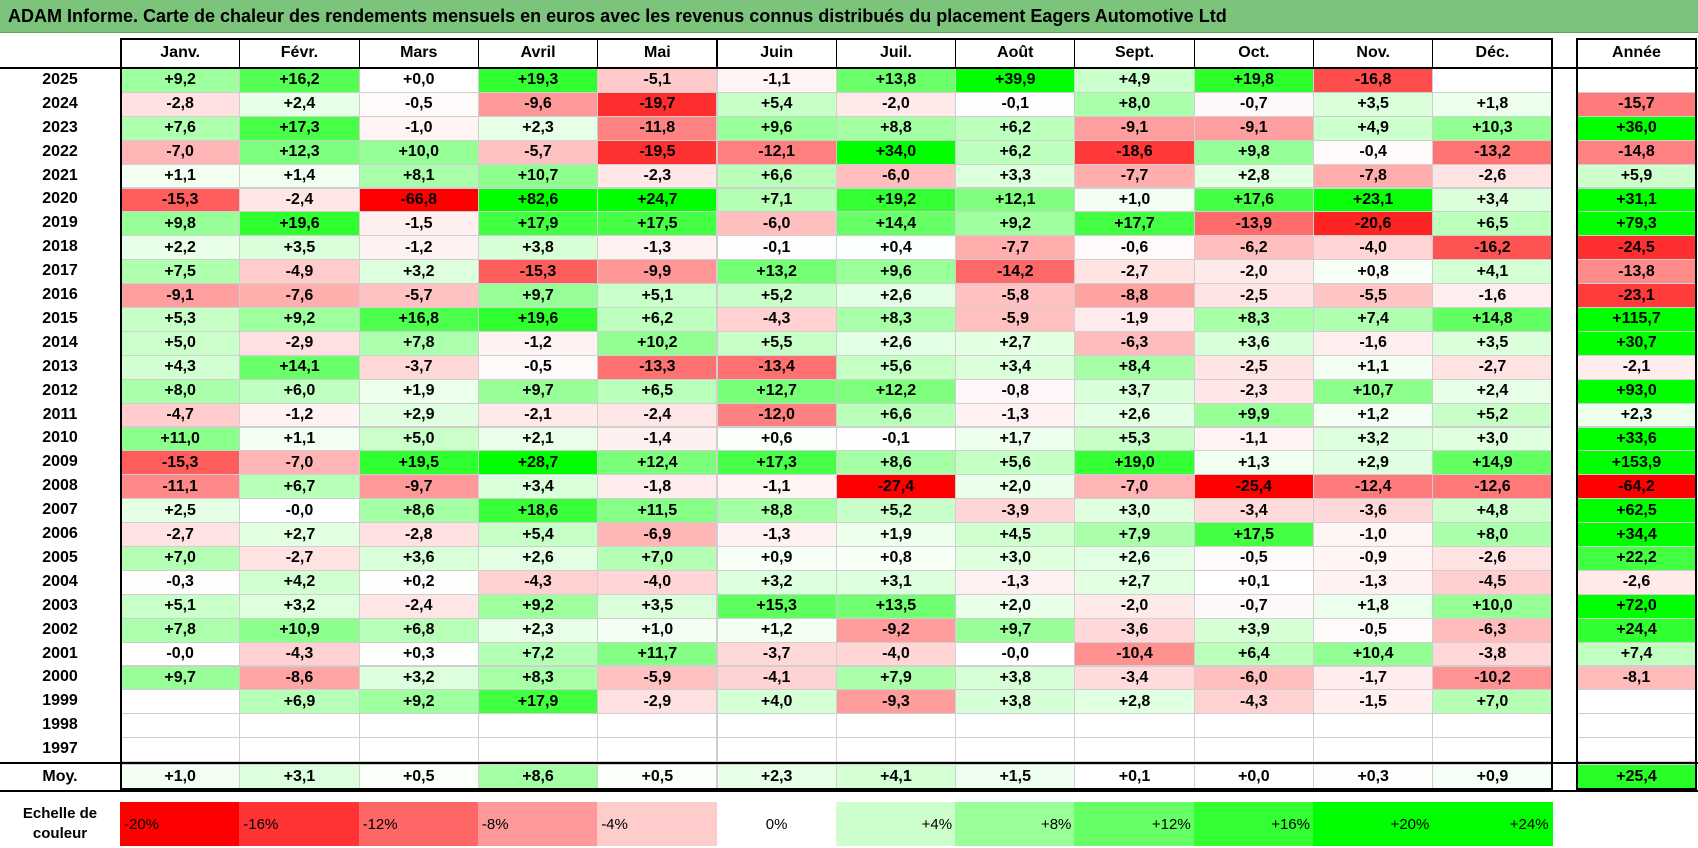  Describe the element at coordinates (1492, 248) in the screenshot. I see `heatmap-cell: -16,2` at that location.